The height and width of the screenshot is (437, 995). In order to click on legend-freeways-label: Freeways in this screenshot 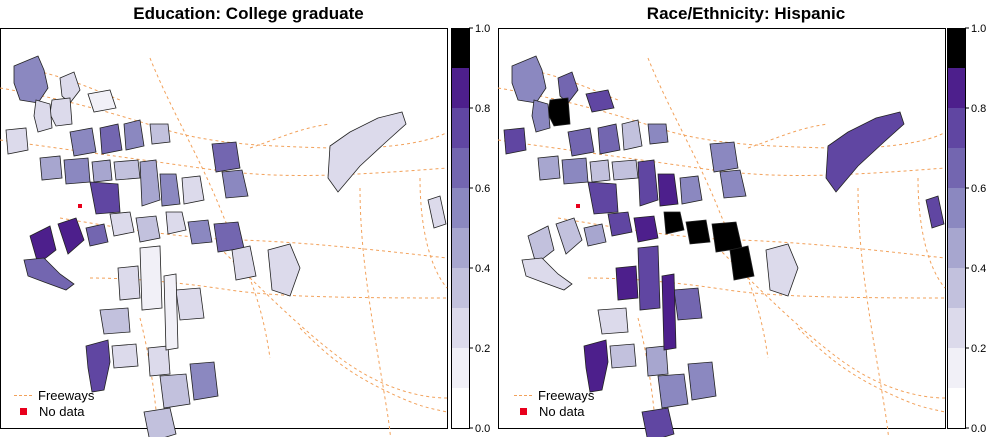, I will do `click(566, 395)`.